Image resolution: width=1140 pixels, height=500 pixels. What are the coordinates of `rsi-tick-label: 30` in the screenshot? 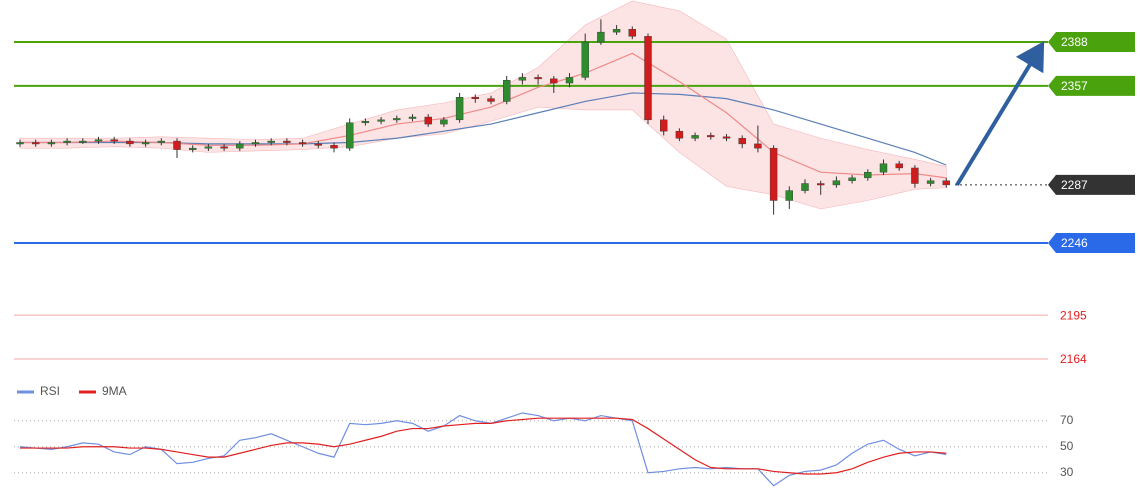 It's located at (1067, 472).